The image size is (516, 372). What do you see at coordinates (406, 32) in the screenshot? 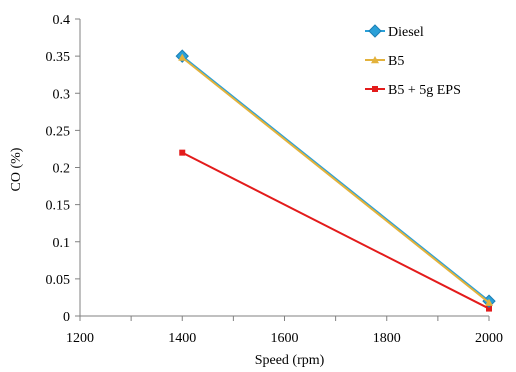
I see `legend-label: Diesel` at bounding box center [406, 32].